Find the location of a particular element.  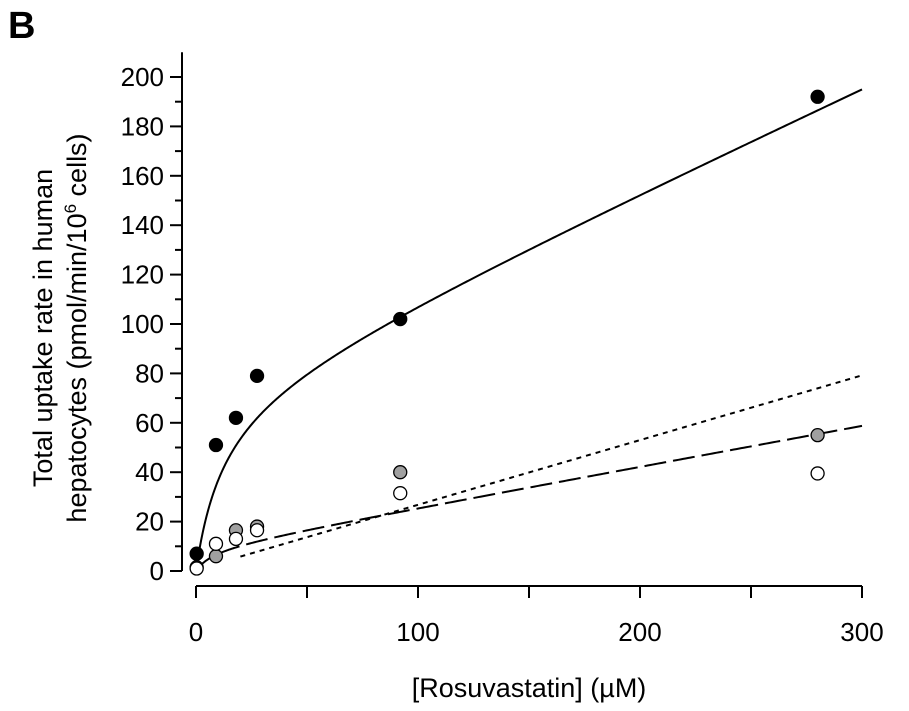

y-tick-label: 160 is located at coordinates (142, 176).